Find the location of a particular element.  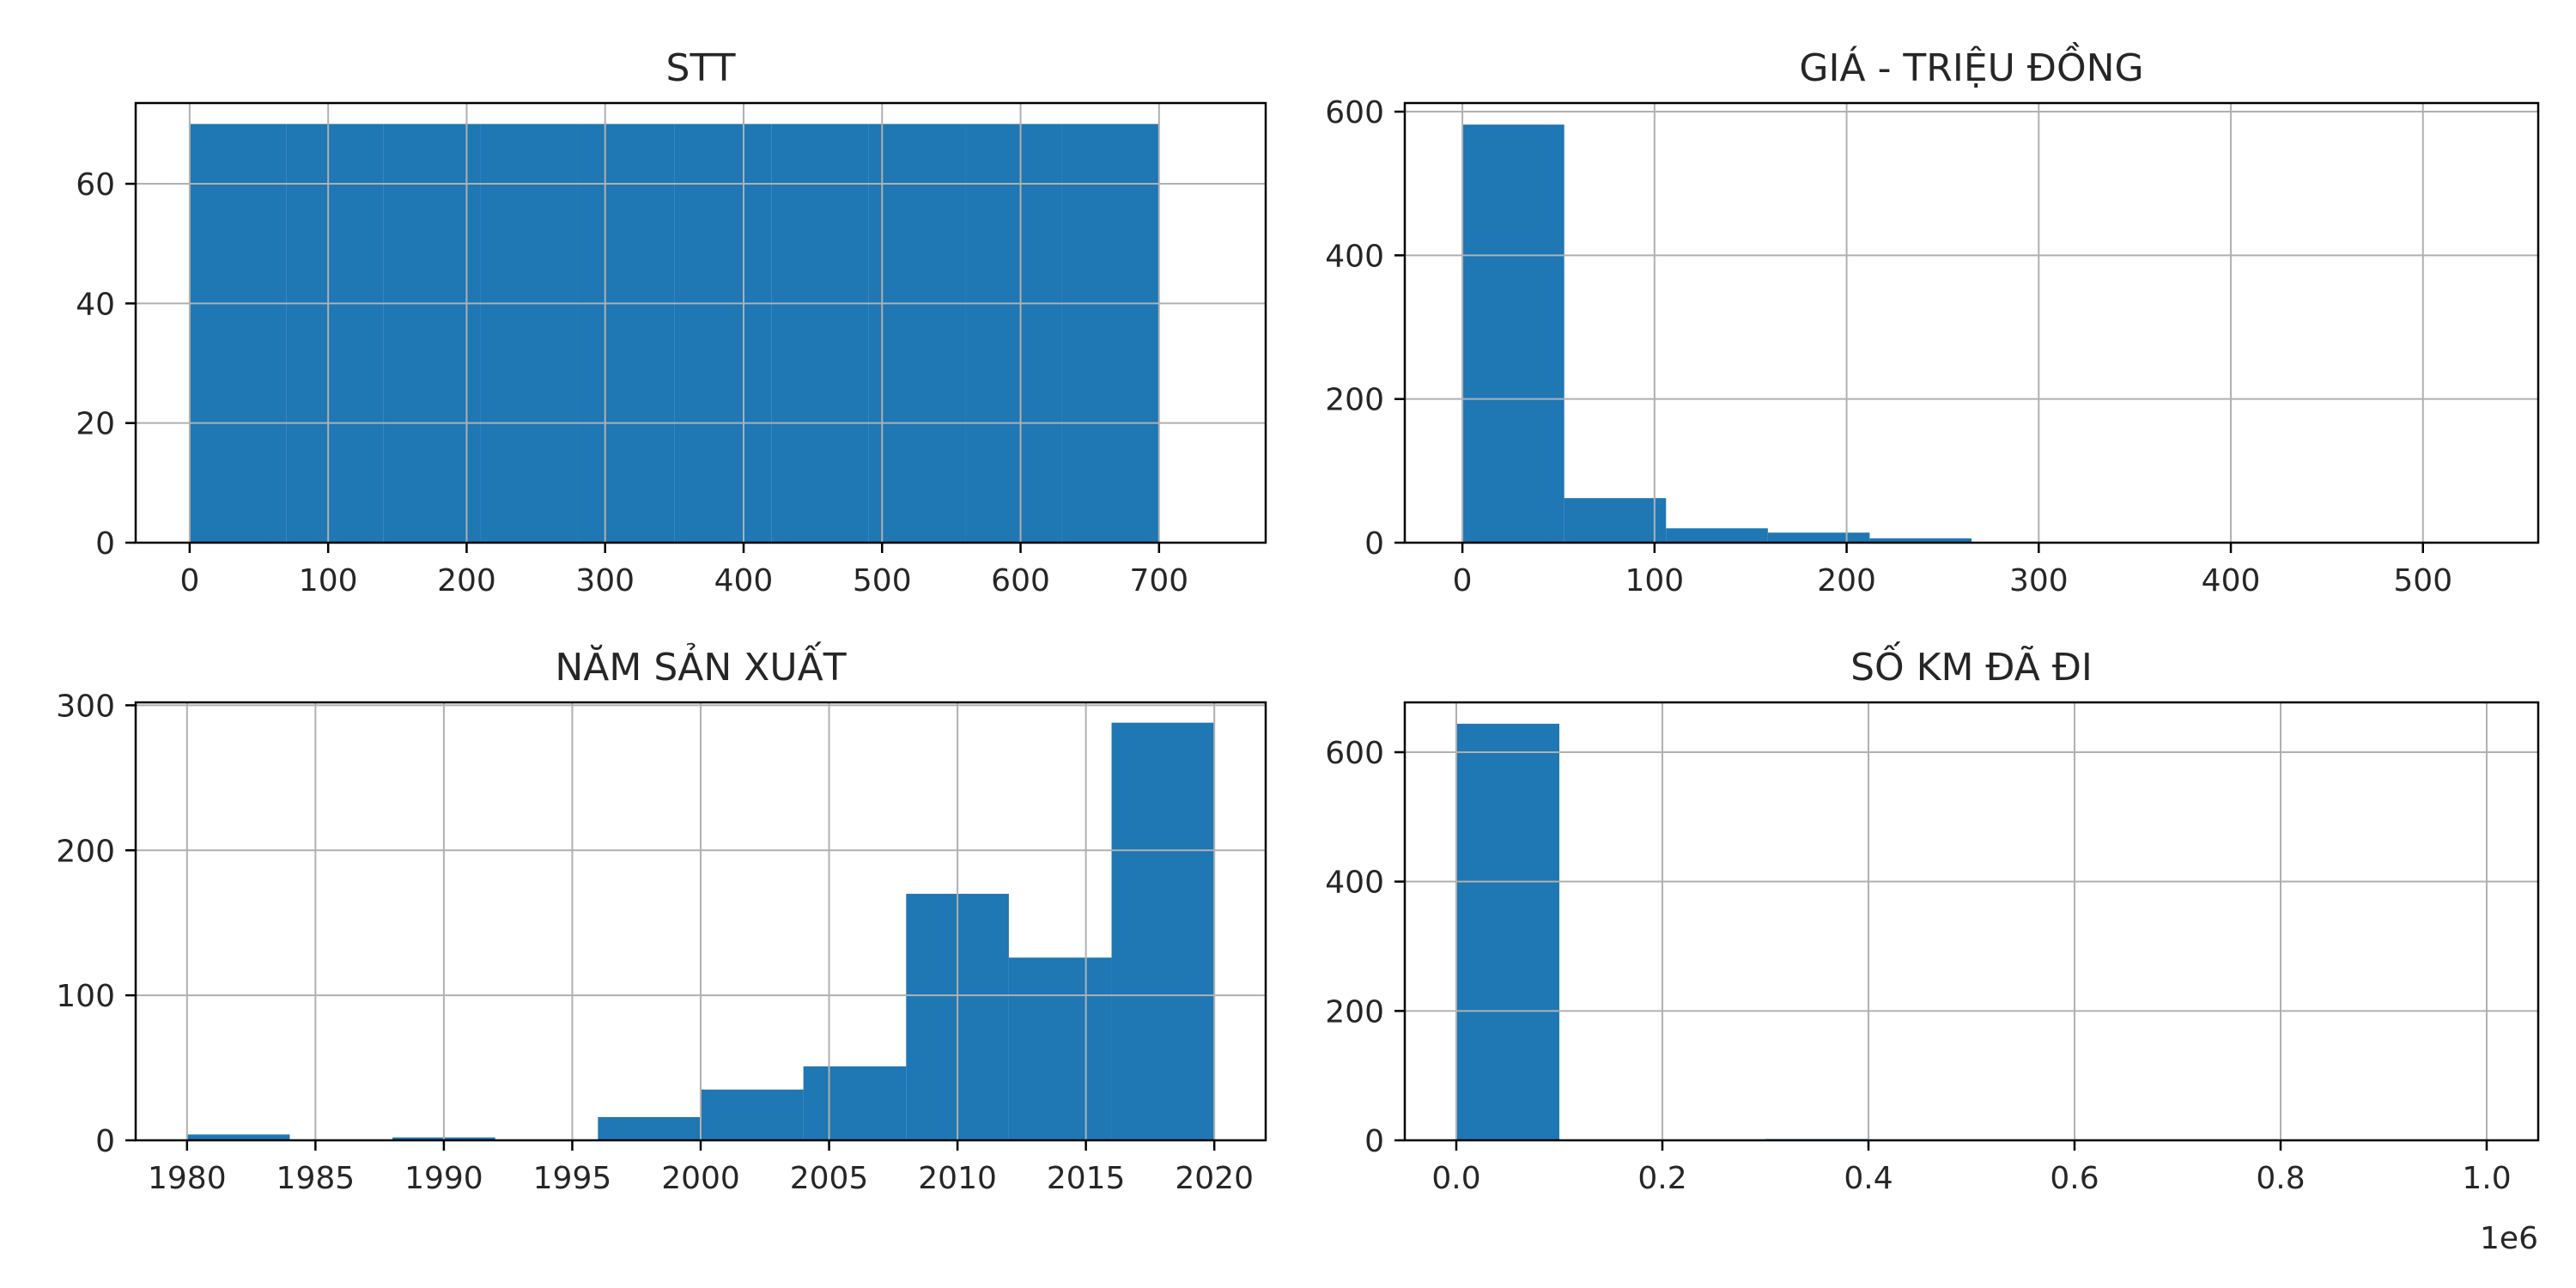

nam-chart-title: NĂM SẢN XUẤT is located at coordinates (700, 665).